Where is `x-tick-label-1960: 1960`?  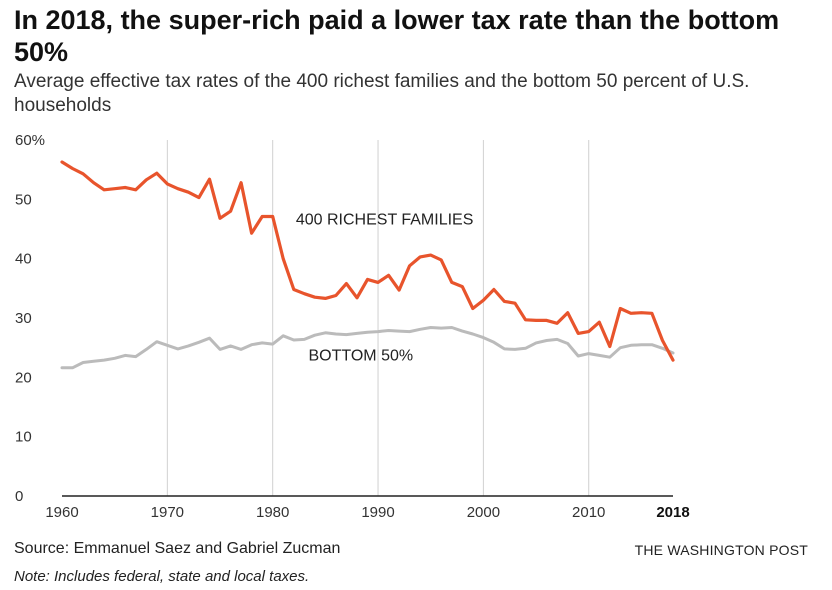 x-tick-label-1960: 1960 is located at coordinates (61, 512).